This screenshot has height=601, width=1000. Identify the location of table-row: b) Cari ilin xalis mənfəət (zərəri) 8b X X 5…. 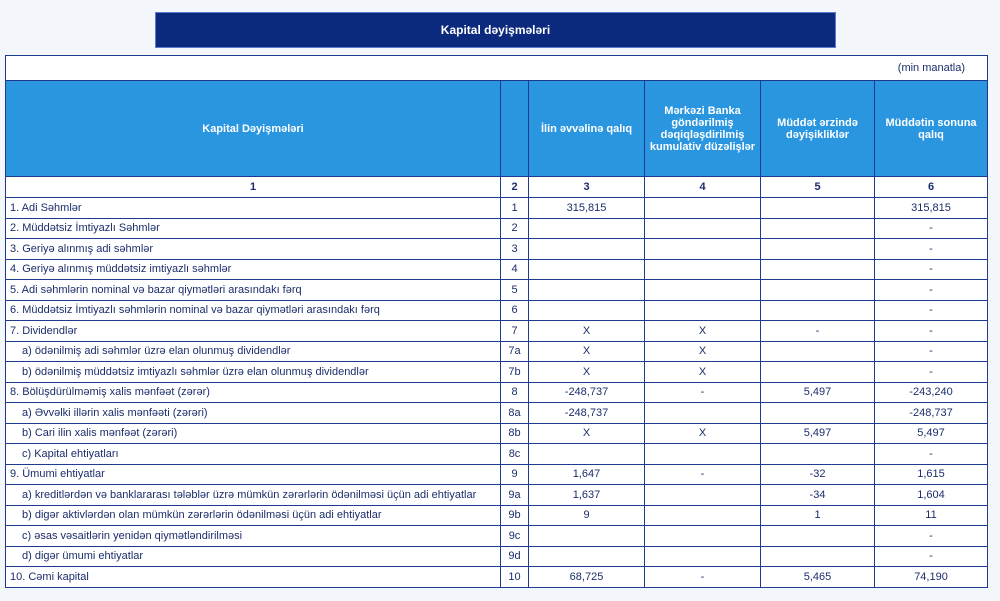
(497, 433).